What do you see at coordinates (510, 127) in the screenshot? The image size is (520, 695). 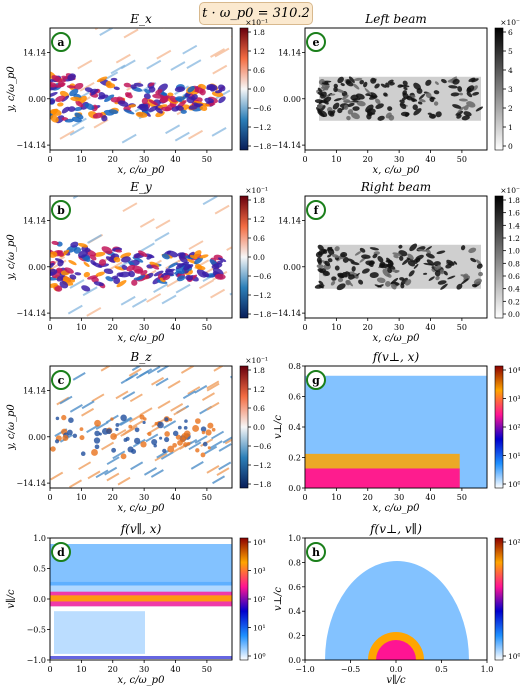 I see `colorbar-tick-label: 1` at bounding box center [510, 127].